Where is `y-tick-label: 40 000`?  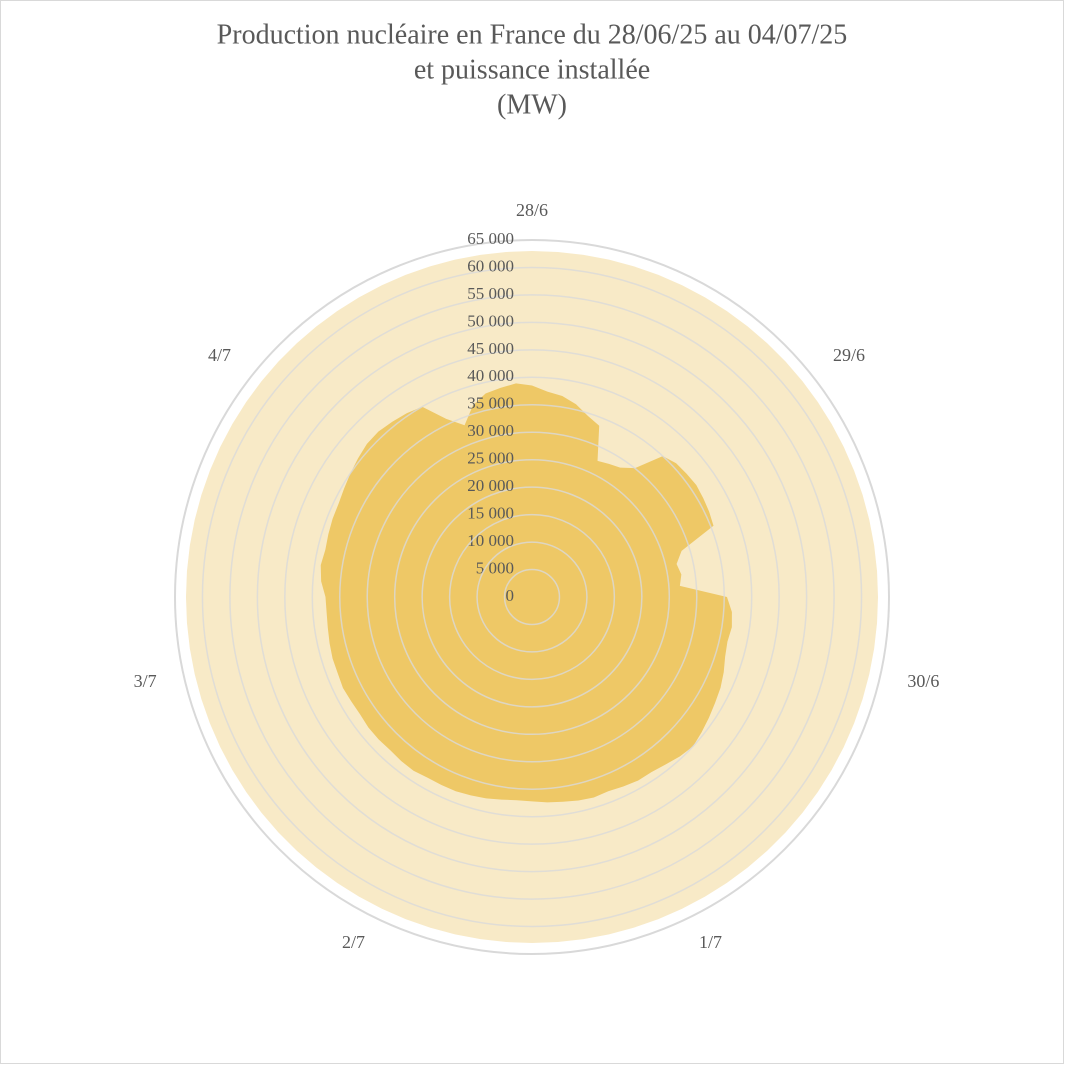 y-tick-label: 40 000 is located at coordinates (490, 375).